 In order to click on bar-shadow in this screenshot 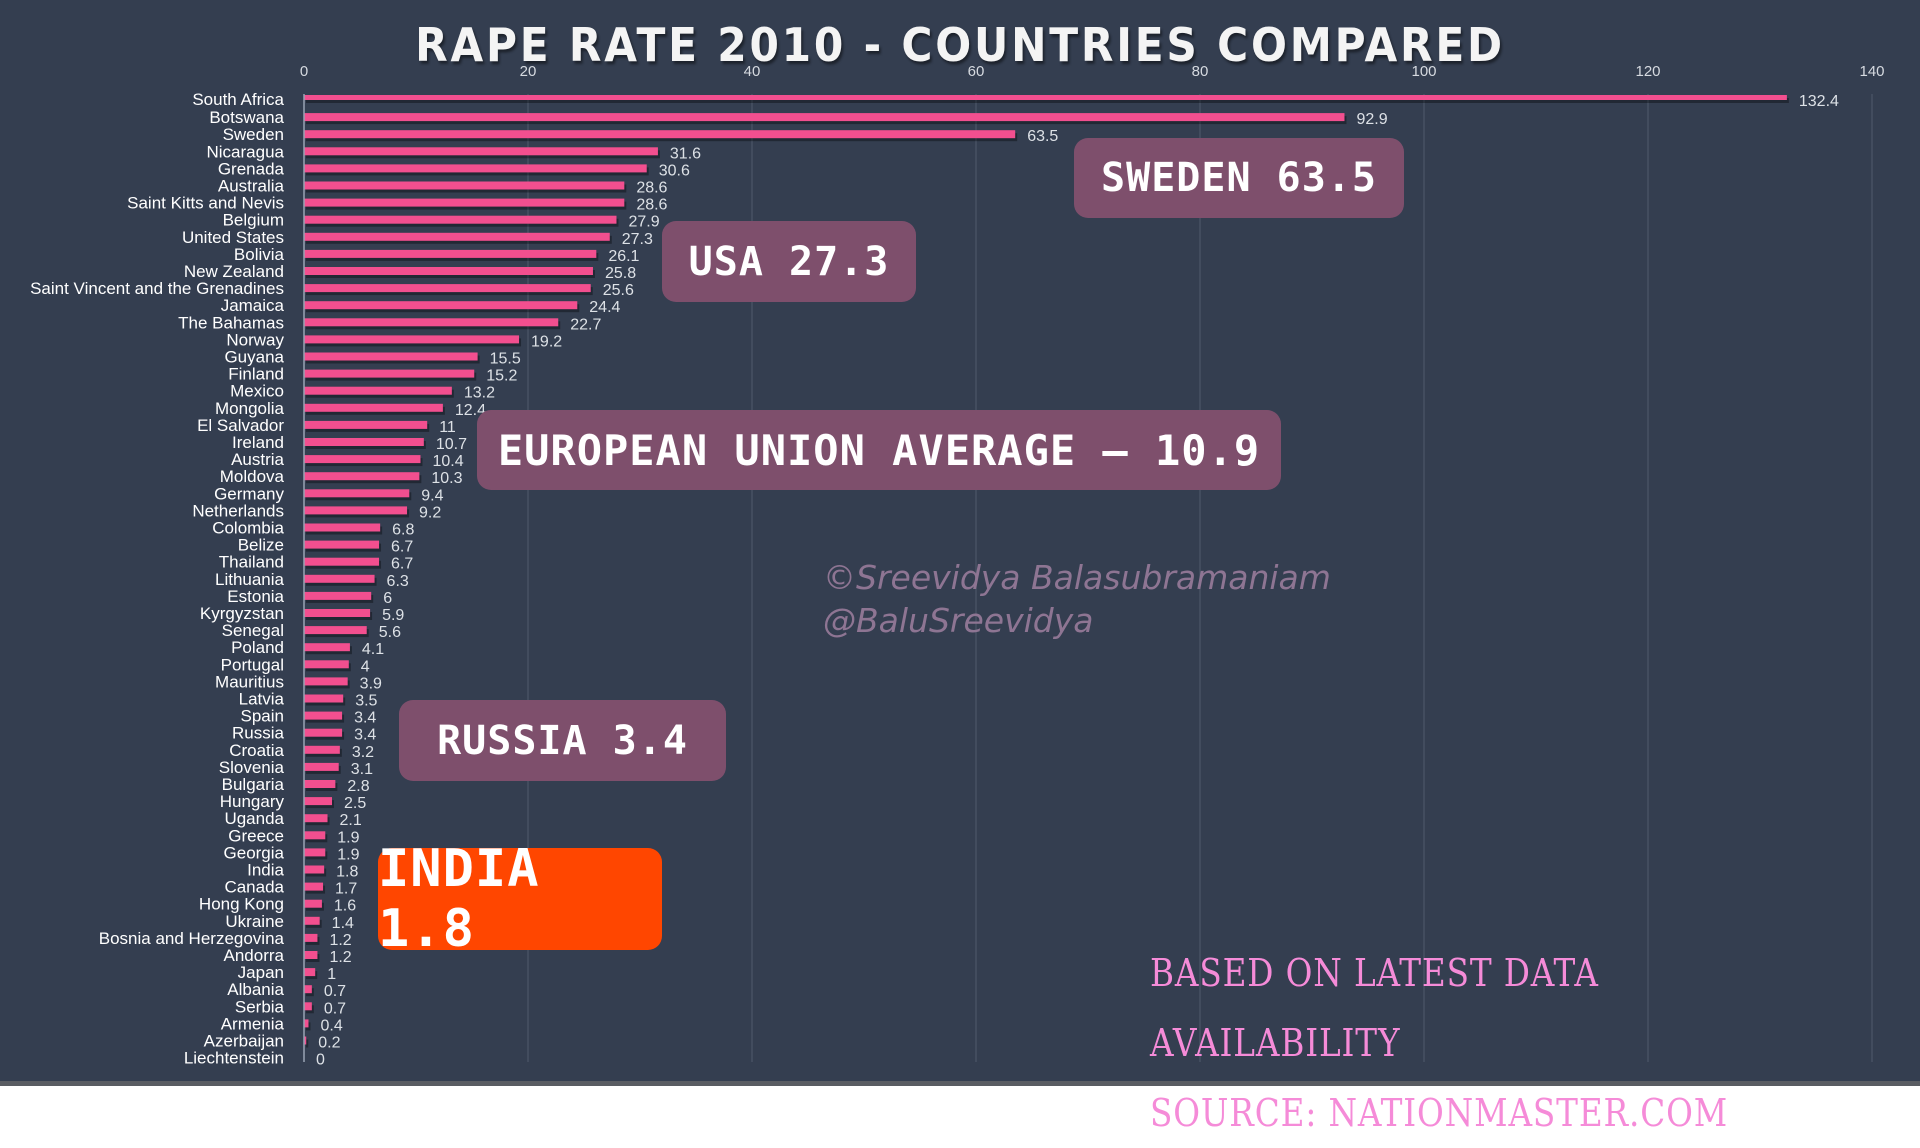, I will do `click(1047, 100)`.